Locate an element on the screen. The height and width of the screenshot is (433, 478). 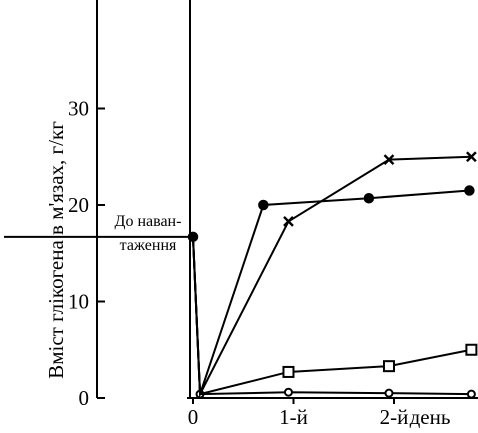
y-tick-label: 0 is located at coordinates (84, 398).